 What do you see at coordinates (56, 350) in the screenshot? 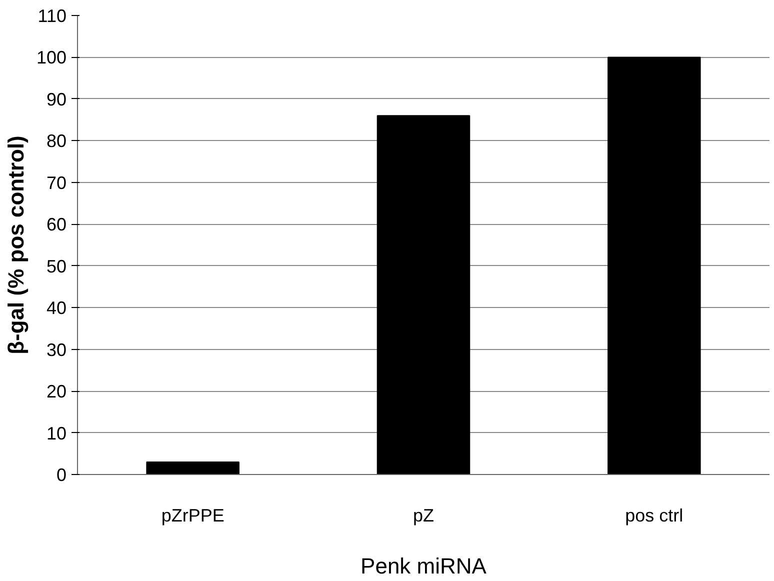
I see `y-tick-label: 30` at bounding box center [56, 350].